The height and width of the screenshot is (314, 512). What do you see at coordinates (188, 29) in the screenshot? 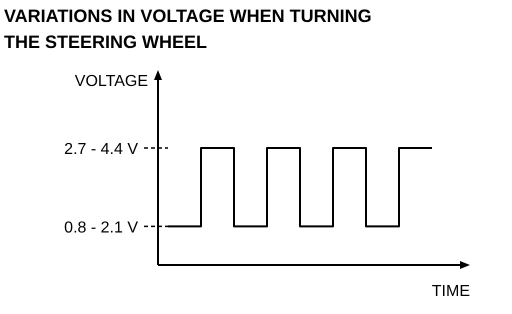
I see `chart-title: VARIATIONS IN VOLTAGE WHEN TURNING THE STEERING WHEEL` at bounding box center [188, 29].